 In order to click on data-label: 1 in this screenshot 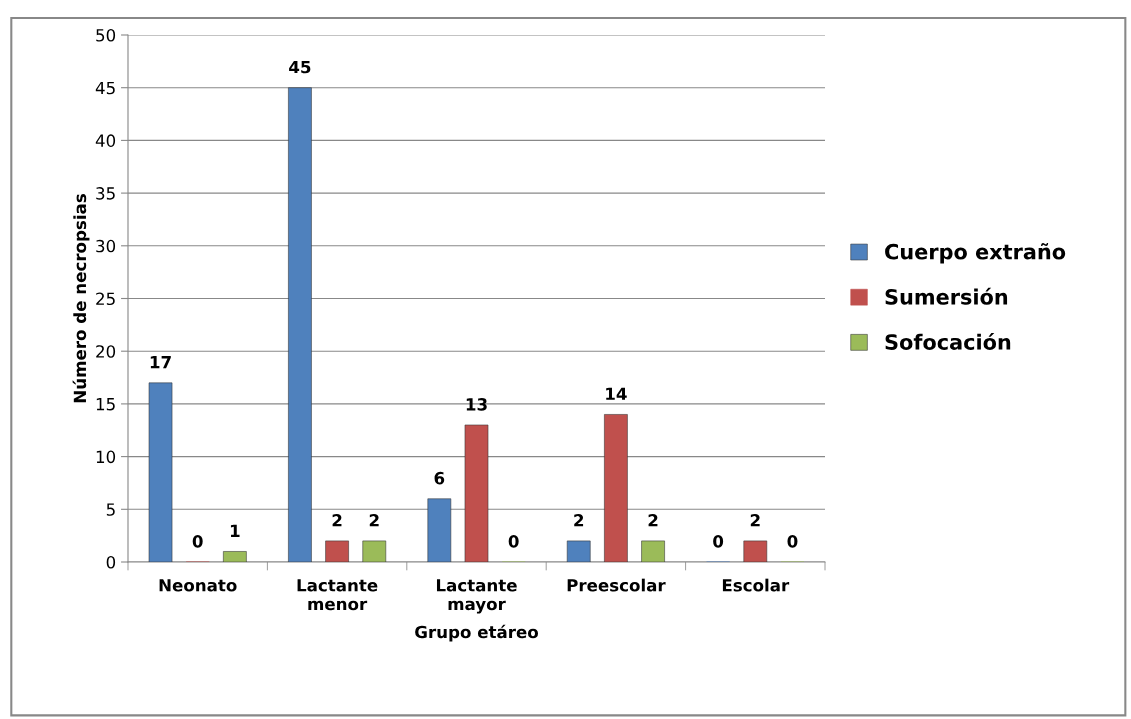, I will do `click(235, 530)`.